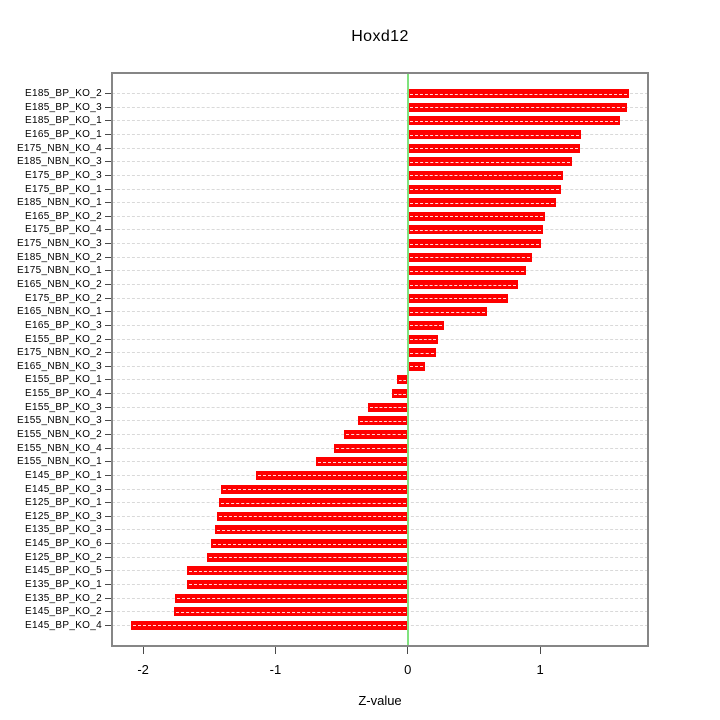  What do you see at coordinates (63, 94) in the screenshot?
I see `y-axis-category-label: E185_BP_KO_2` at bounding box center [63, 94].